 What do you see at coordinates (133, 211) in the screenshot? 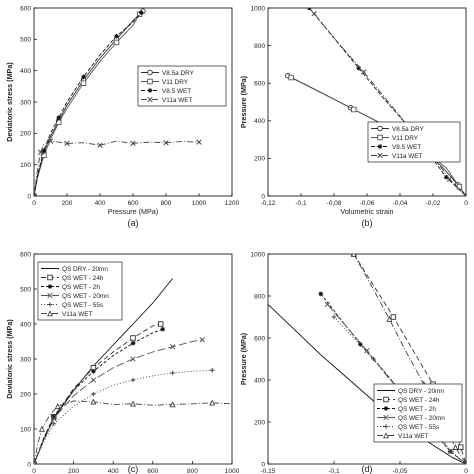
I see `x-axis-label: Pressure (MPa)` at bounding box center [133, 211].